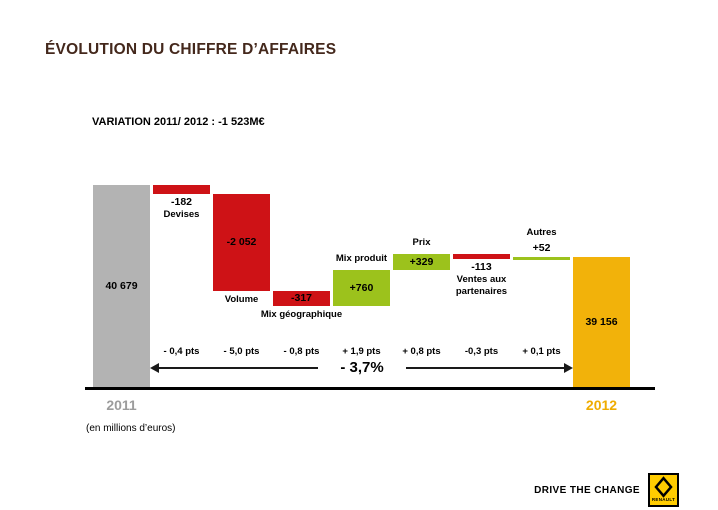 Image resolution: width=718 pixels, height=510 pixels. I want to click on step-label-volume: Volume, so click(241, 299).